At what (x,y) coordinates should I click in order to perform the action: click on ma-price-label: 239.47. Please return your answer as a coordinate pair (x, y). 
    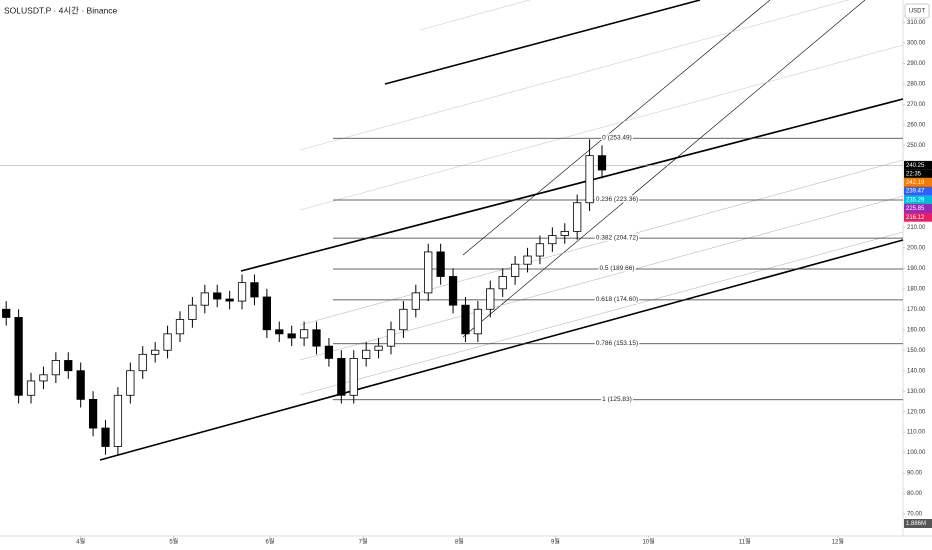
    Looking at the image, I should click on (915, 192).